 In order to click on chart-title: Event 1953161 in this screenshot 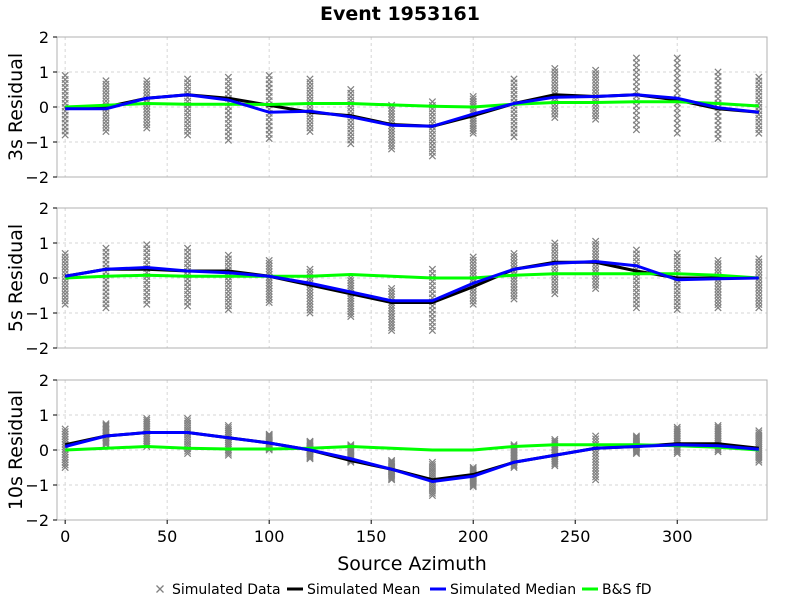, I will do `click(400, 14)`.